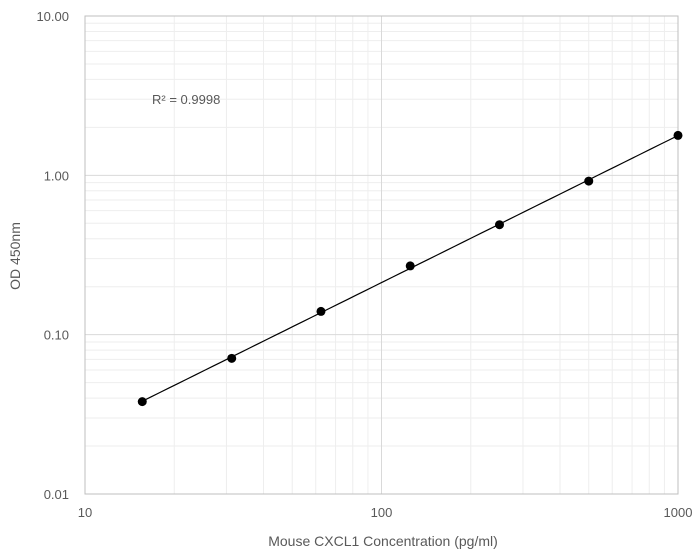 This screenshot has width=692, height=552. I want to click on y-tick-label: 0.01, so click(56, 494).